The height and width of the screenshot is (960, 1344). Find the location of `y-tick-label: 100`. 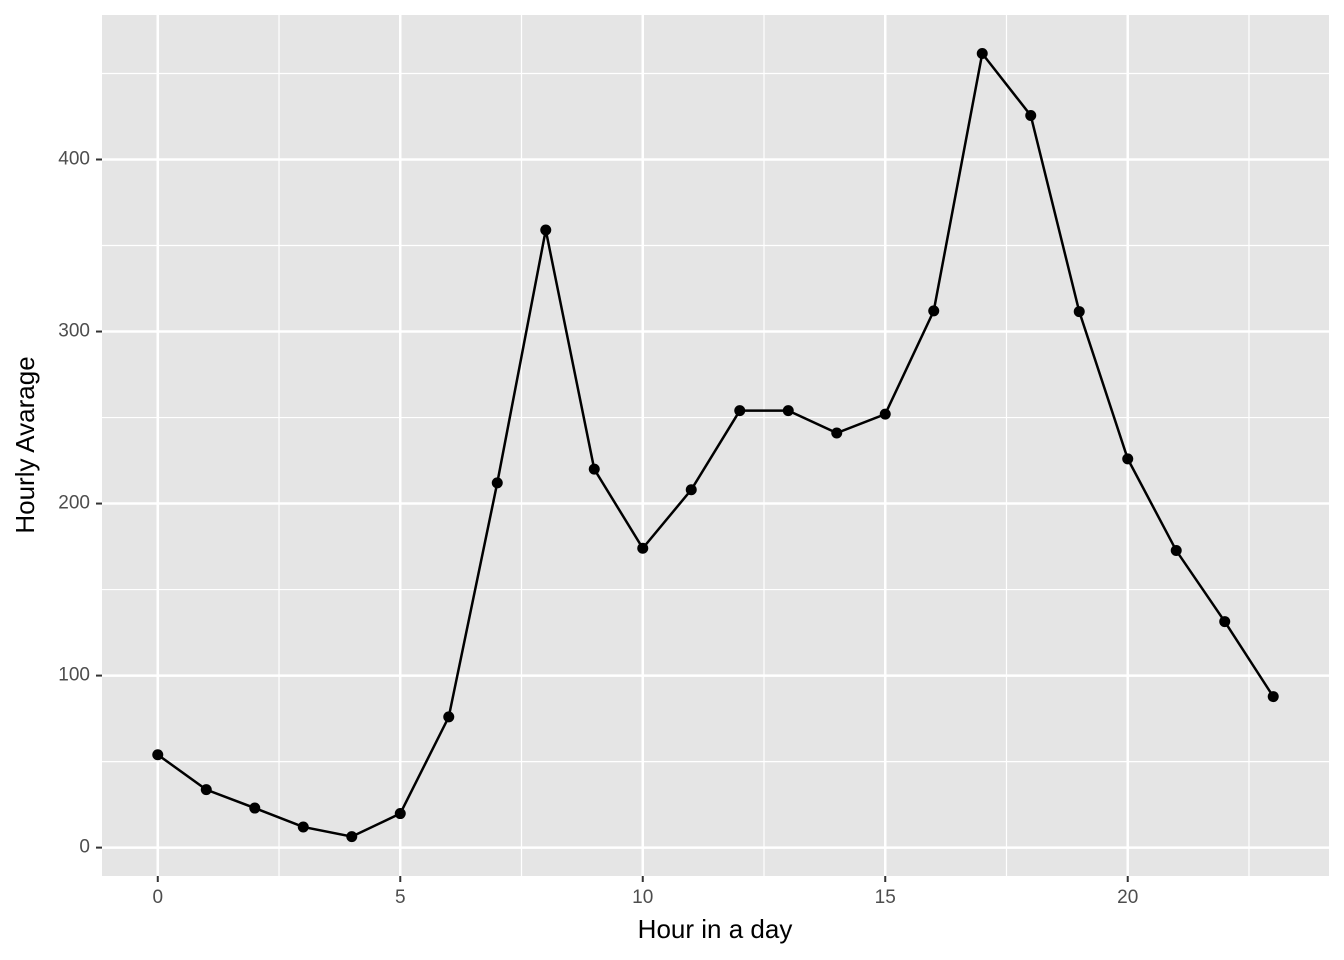

y-tick-label: 100 is located at coordinates (74, 675).